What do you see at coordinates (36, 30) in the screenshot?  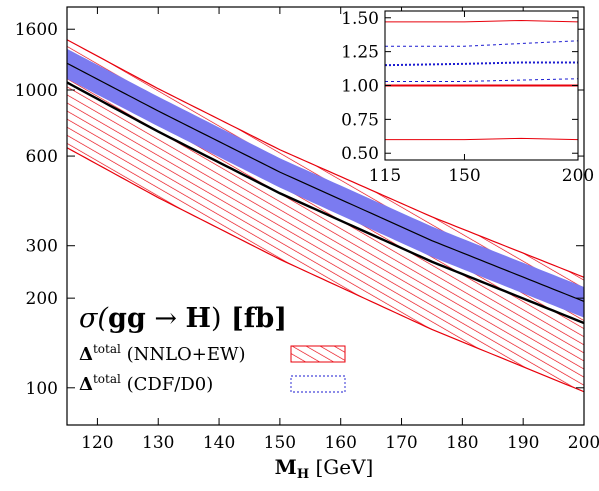 I see `y-tick-label: 1600` at bounding box center [36, 30].